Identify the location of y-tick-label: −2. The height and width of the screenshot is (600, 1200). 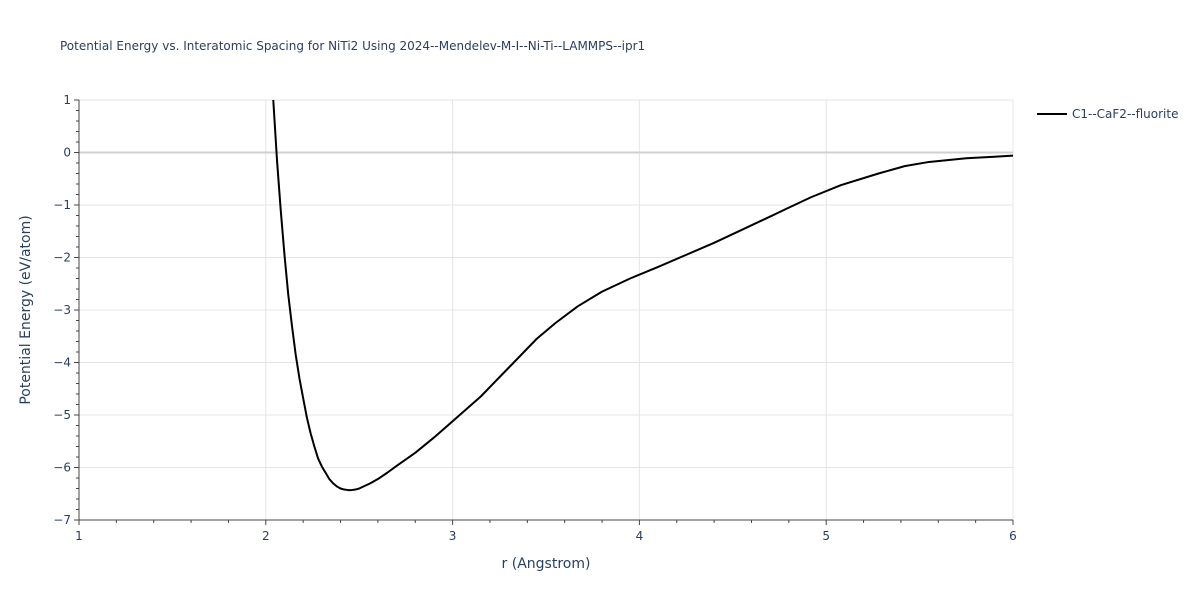
(62, 258).